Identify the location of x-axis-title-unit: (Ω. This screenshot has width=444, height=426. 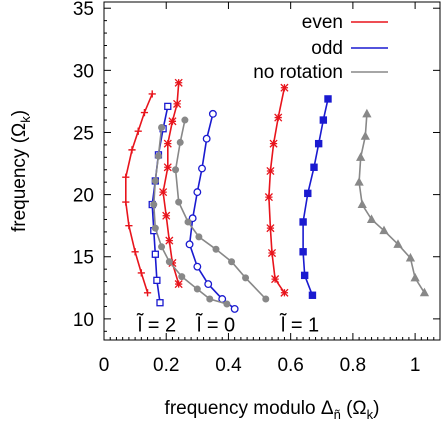
(354, 408).